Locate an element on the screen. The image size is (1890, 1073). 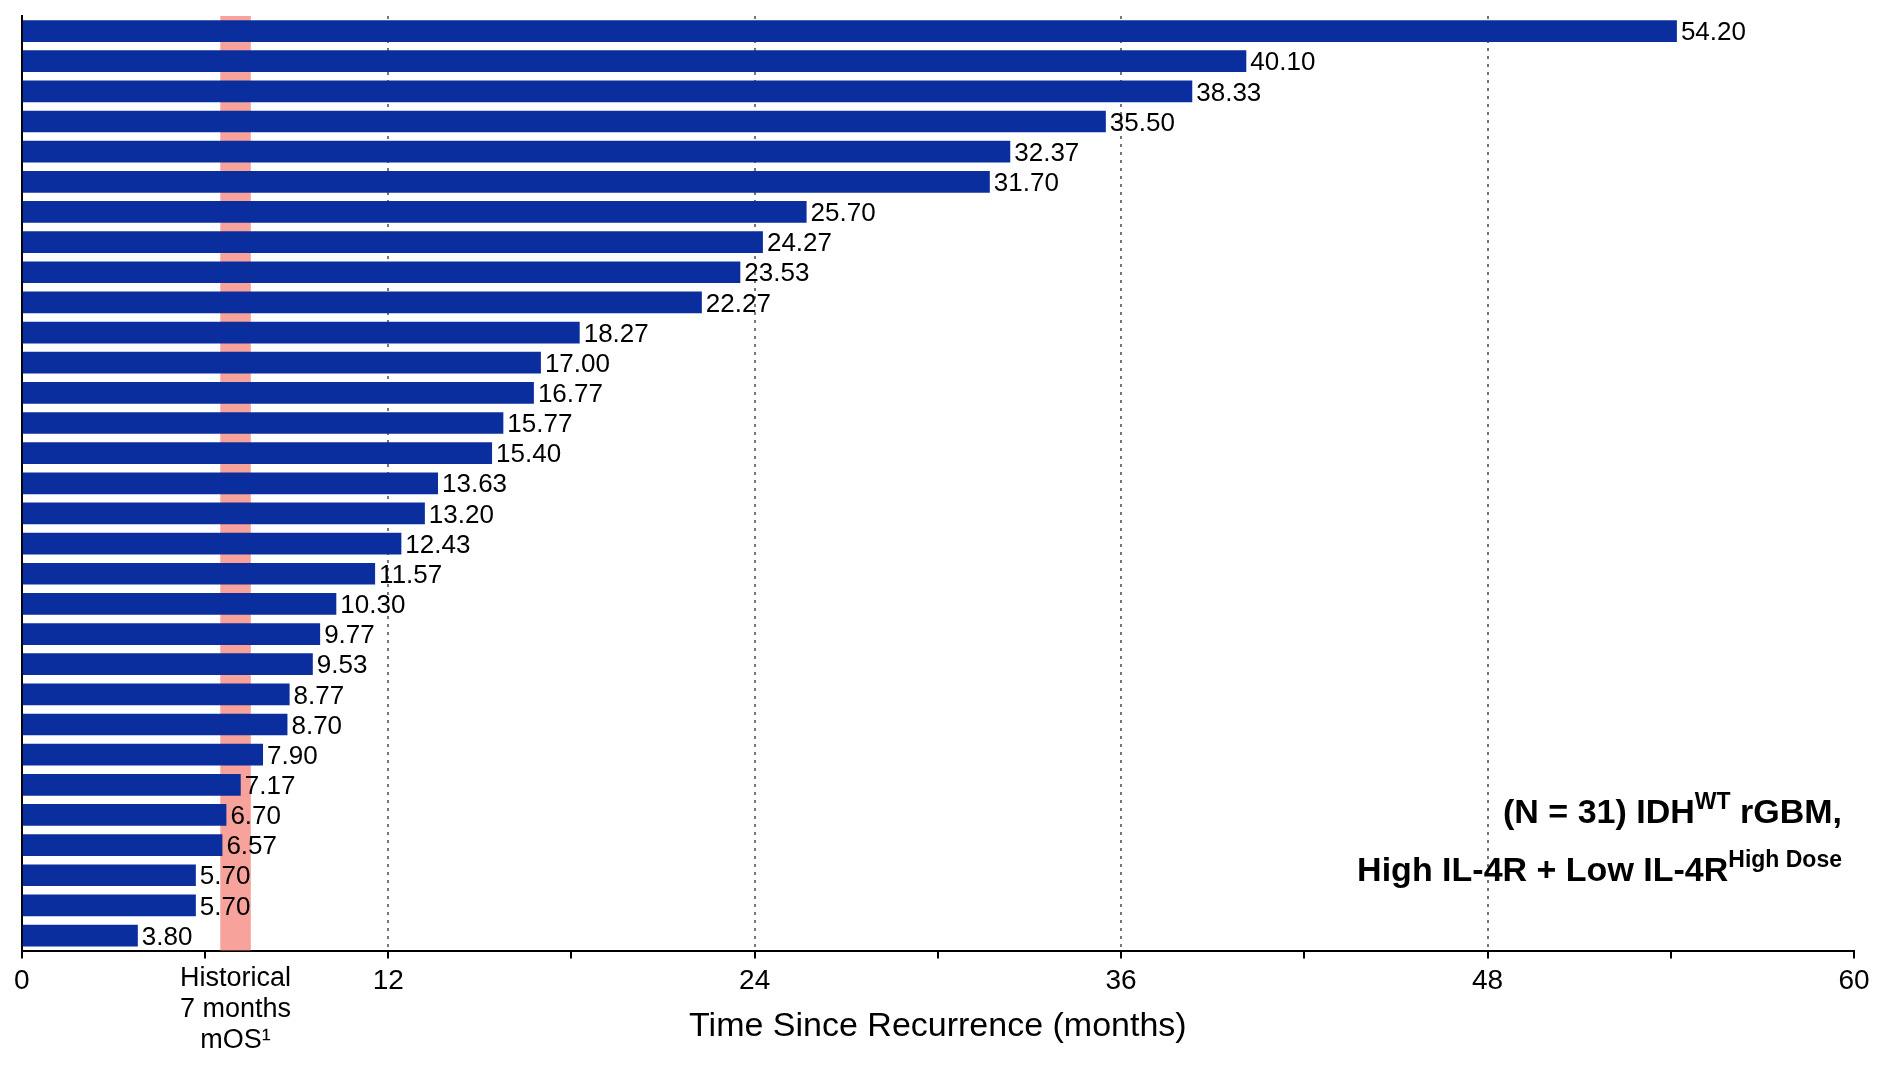
data-label: 11.57 is located at coordinates (411, 573).